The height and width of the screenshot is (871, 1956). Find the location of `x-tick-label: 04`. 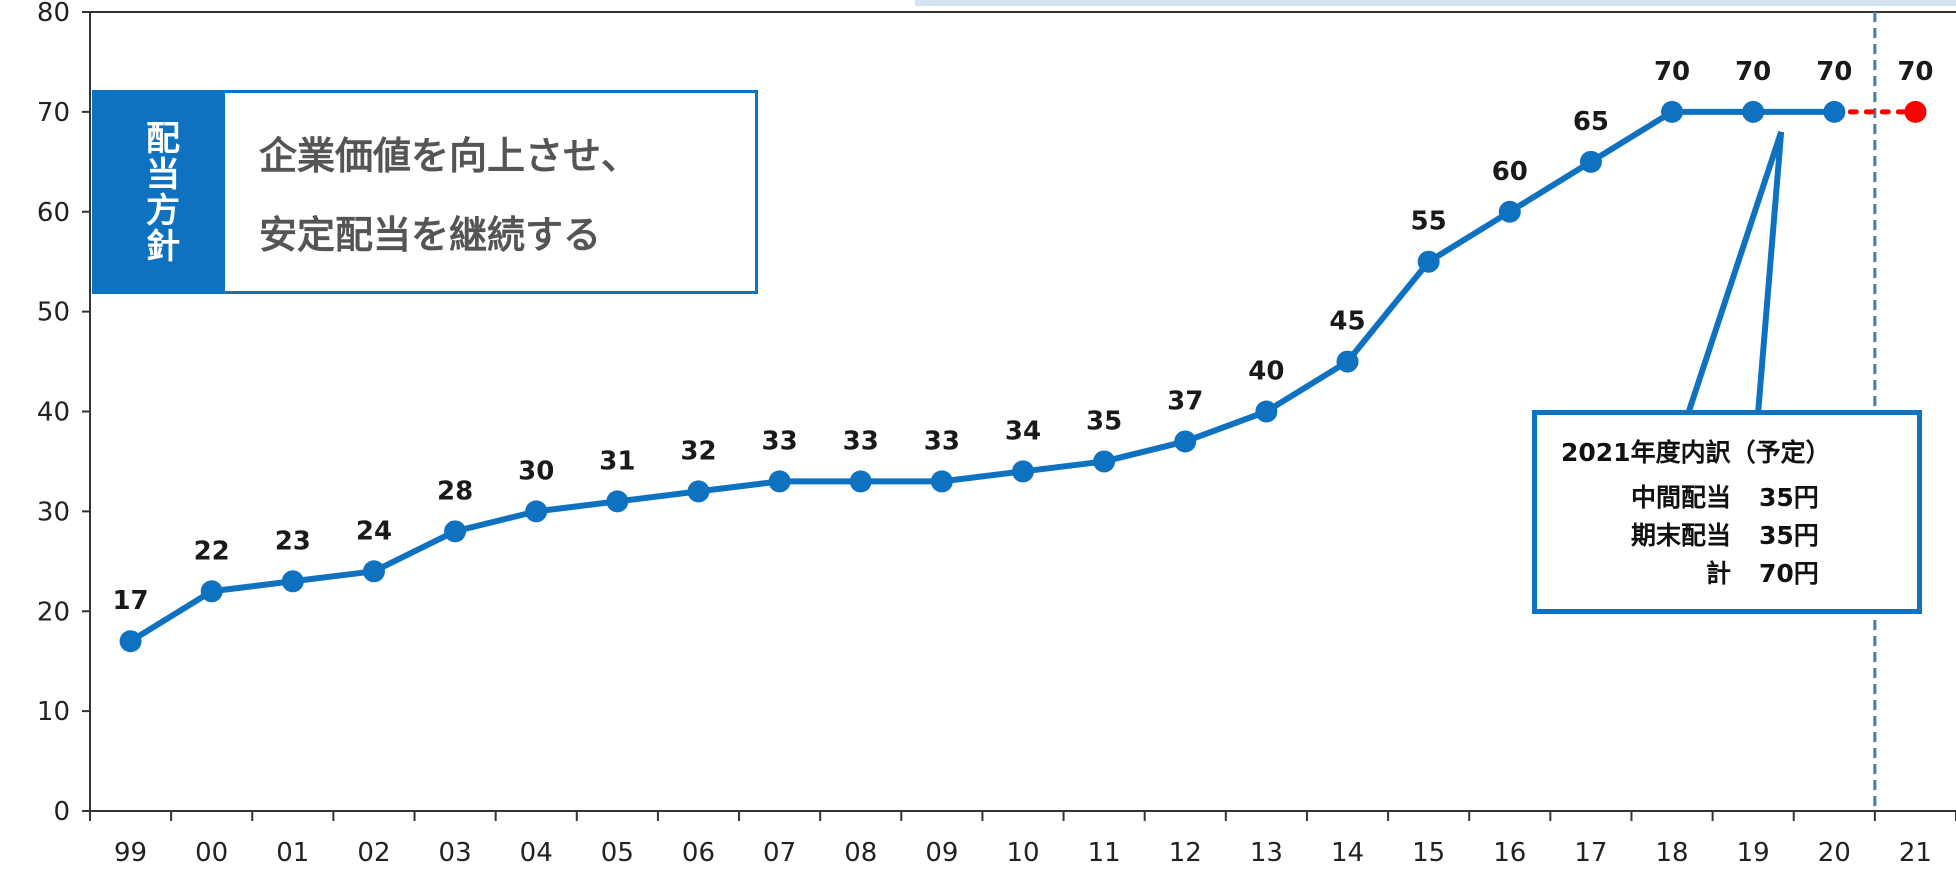

x-tick-label: 04 is located at coordinates (536, 853).